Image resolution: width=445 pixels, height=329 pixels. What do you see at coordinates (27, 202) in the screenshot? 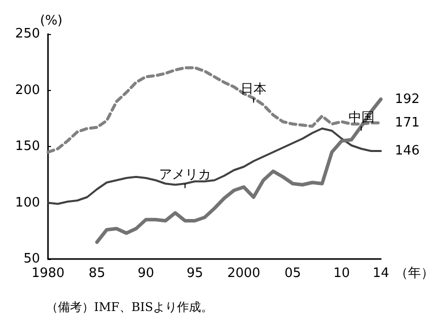
I see `y-tick-label: 100` at bounding box center [27, 202].